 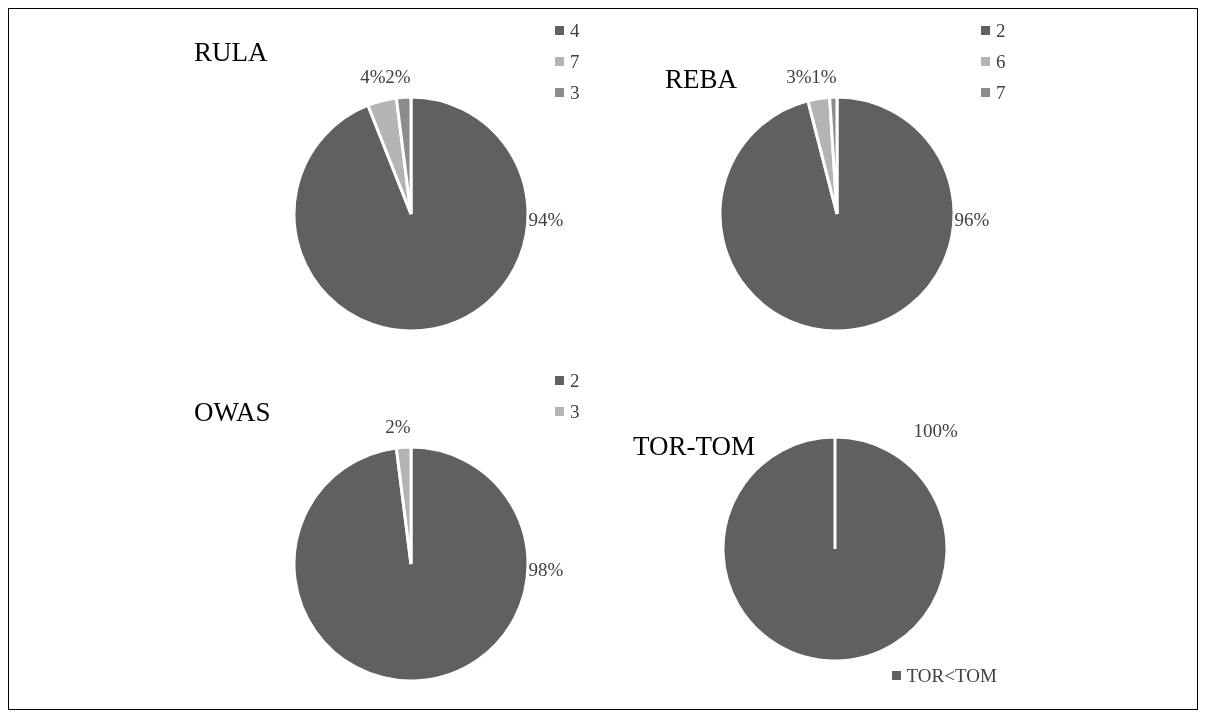 I want to click on data-label: 94%, so click(x=546, y=220).